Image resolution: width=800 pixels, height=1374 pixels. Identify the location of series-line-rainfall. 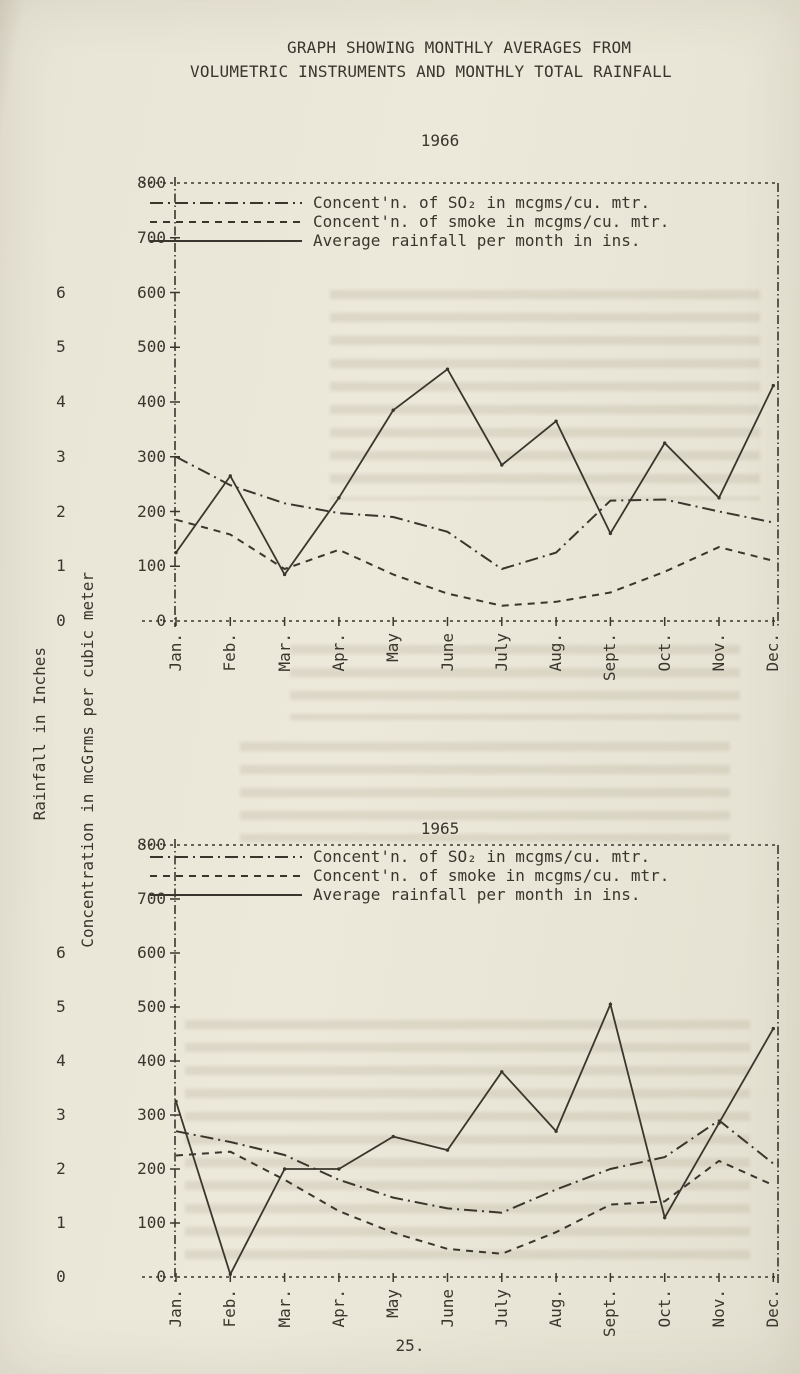
(475, 472).